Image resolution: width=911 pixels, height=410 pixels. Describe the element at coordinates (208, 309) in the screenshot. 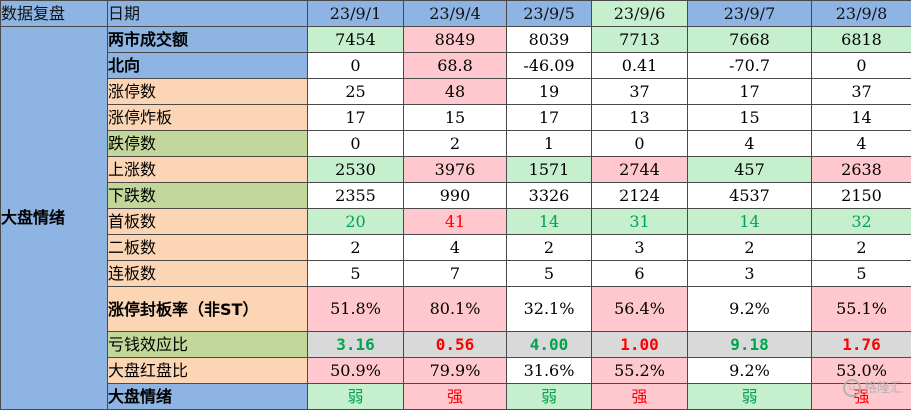

I see `row-label: 涨停封板率（非ST）` at that location.